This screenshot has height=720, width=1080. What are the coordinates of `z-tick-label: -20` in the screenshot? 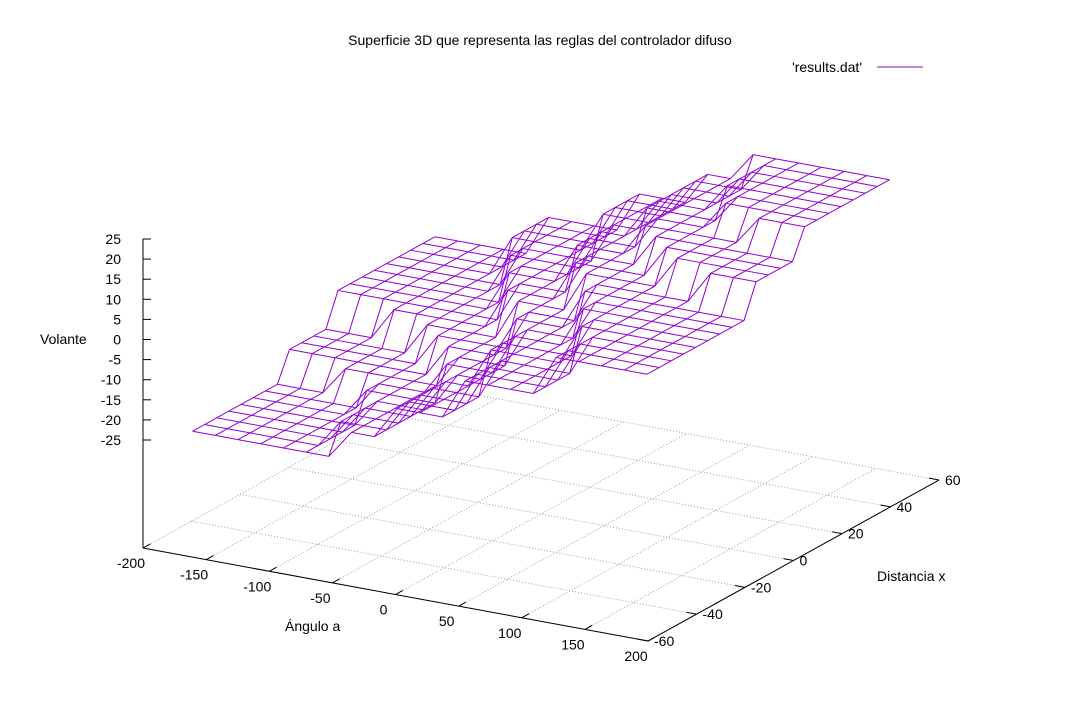 It's located at (111, 420).